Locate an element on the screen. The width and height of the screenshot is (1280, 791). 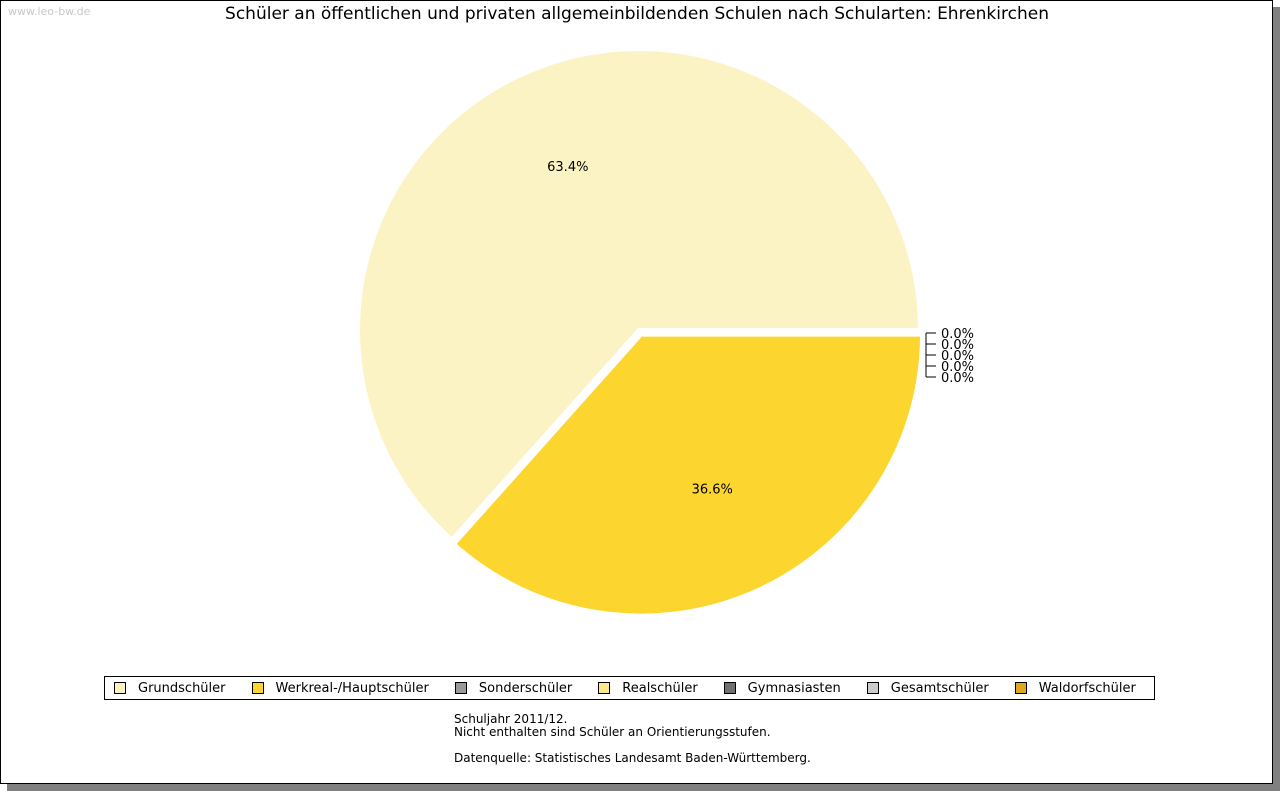
legend-label: Realschüler is located at coordinates (660, 688).